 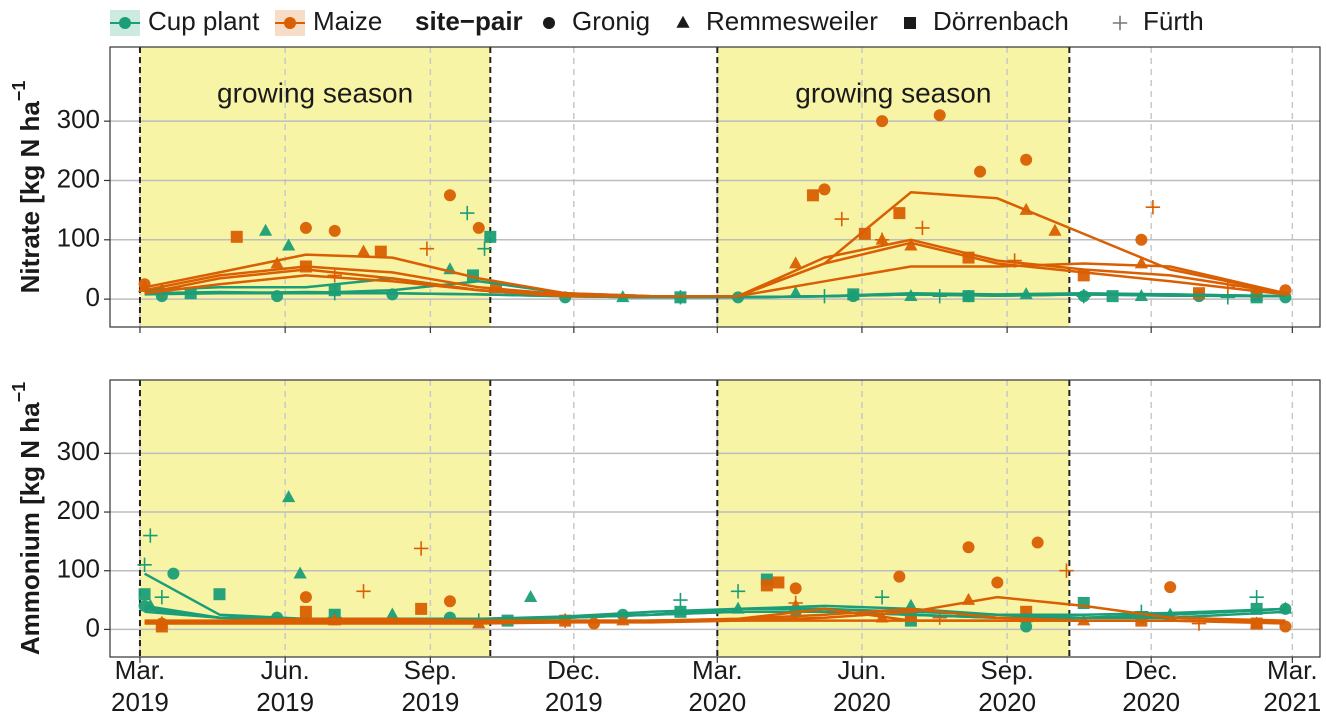 I want to click on legend-label: Dörrenbach, so click(x=1001, y=21).